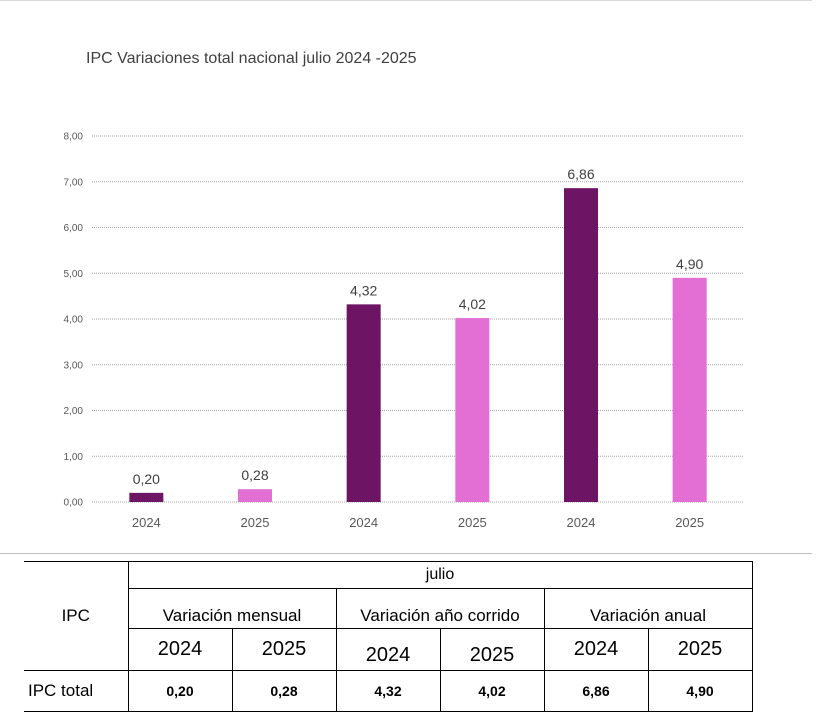 The image size is (820, 720). Describe the element at coordinates (254, 475) in the screenshot. I see `data-label: 0,28` at that location.